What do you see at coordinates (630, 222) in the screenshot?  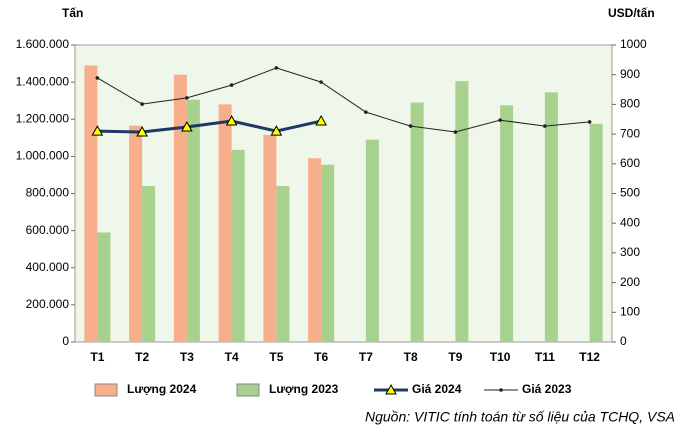 I see `y2-tick-label: 400` at bounding box center [630, 222].